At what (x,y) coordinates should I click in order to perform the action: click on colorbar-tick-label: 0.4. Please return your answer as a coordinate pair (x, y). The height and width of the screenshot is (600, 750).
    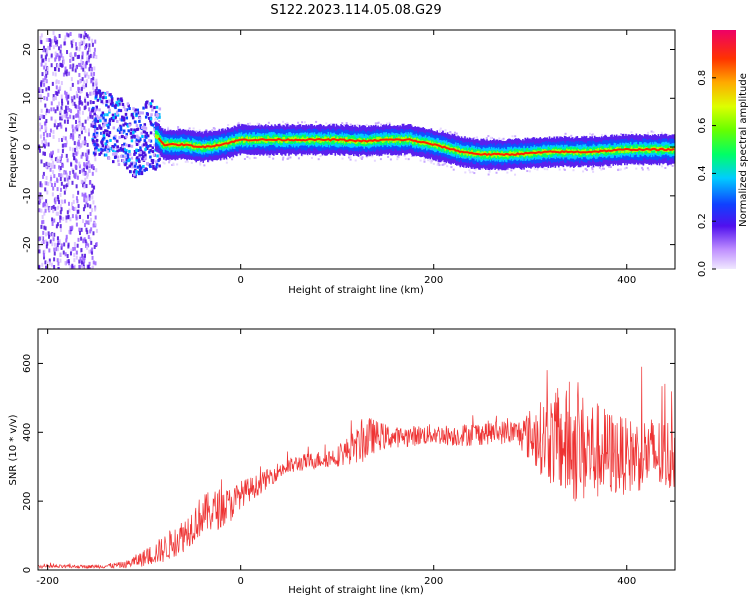
    Looking at the image, I should click on (702, 173).